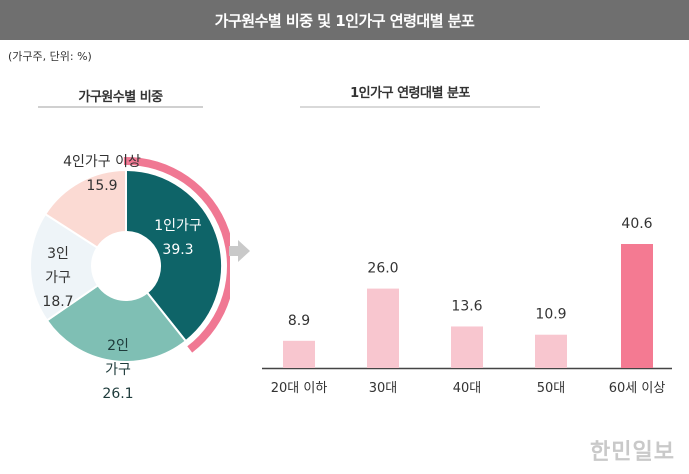  I want to click on bar-value-label: 13.6, so click(466, 306).